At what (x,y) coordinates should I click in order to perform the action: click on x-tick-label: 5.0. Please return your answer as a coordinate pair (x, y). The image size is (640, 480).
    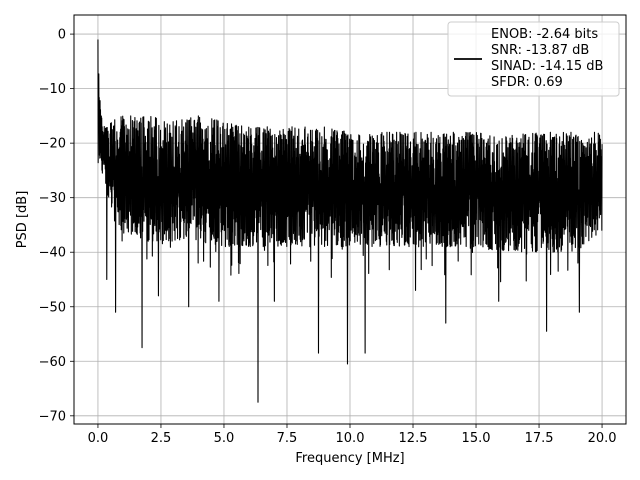
    Looking at the image, I should click on (224, 438).